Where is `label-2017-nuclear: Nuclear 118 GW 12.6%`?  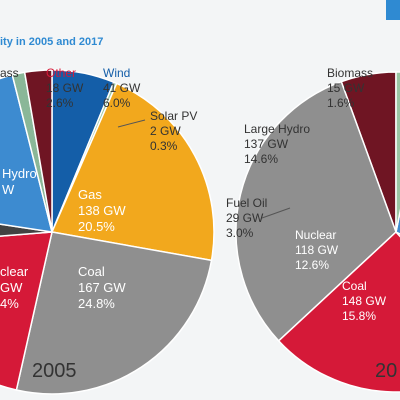
label-2017-nuclear: Nuclear 118 GW 12.6% is located at coordinates (317, 250).